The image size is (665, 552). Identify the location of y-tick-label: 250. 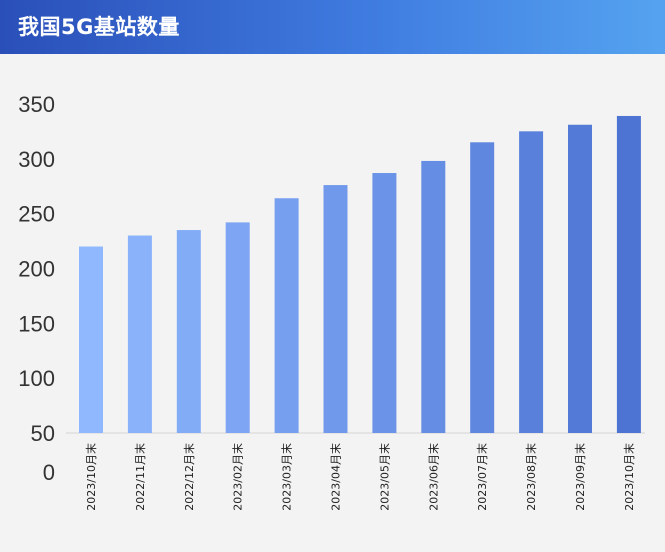
(36, 214).